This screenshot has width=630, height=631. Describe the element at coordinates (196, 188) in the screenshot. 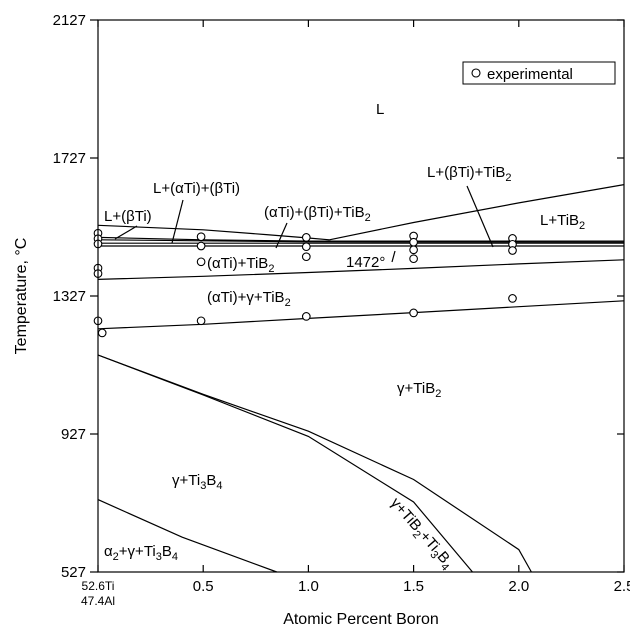

I see `region-label-l-alpha-beta: L+(αTi)+(βTi)` at that location.